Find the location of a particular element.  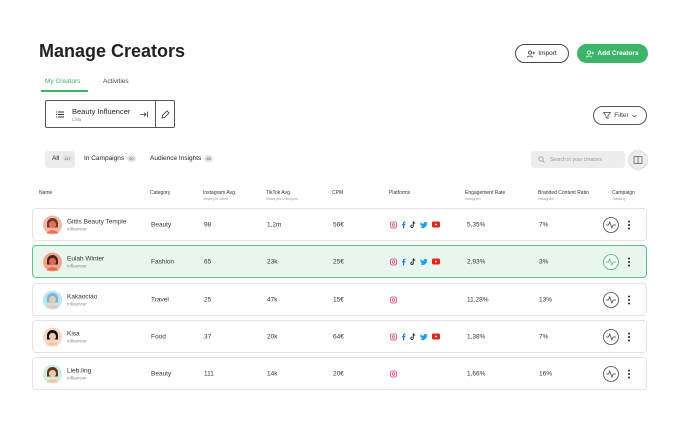

segment-label: In Campaigns is located at coordinates (104, 158).